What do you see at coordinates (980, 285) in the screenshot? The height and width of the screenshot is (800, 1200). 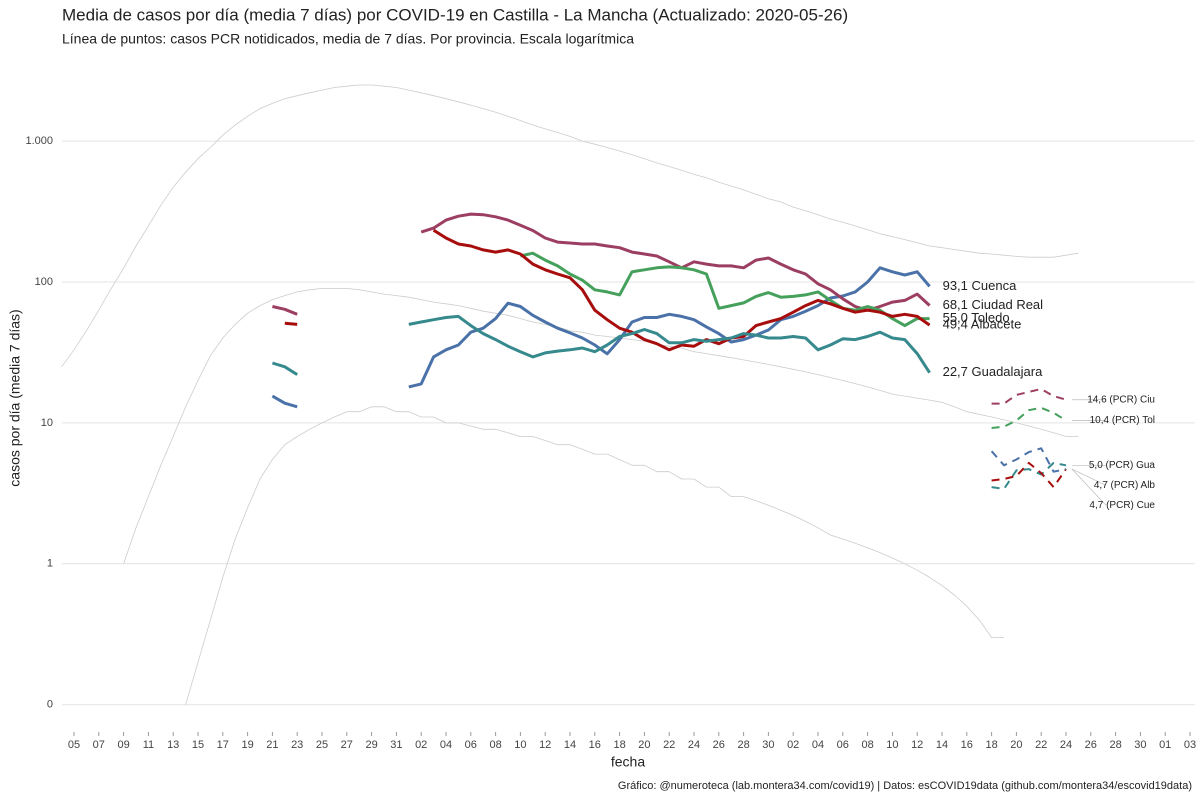 I see `end-label: 93,1 Cuenca` at bounding box center [980, 285].